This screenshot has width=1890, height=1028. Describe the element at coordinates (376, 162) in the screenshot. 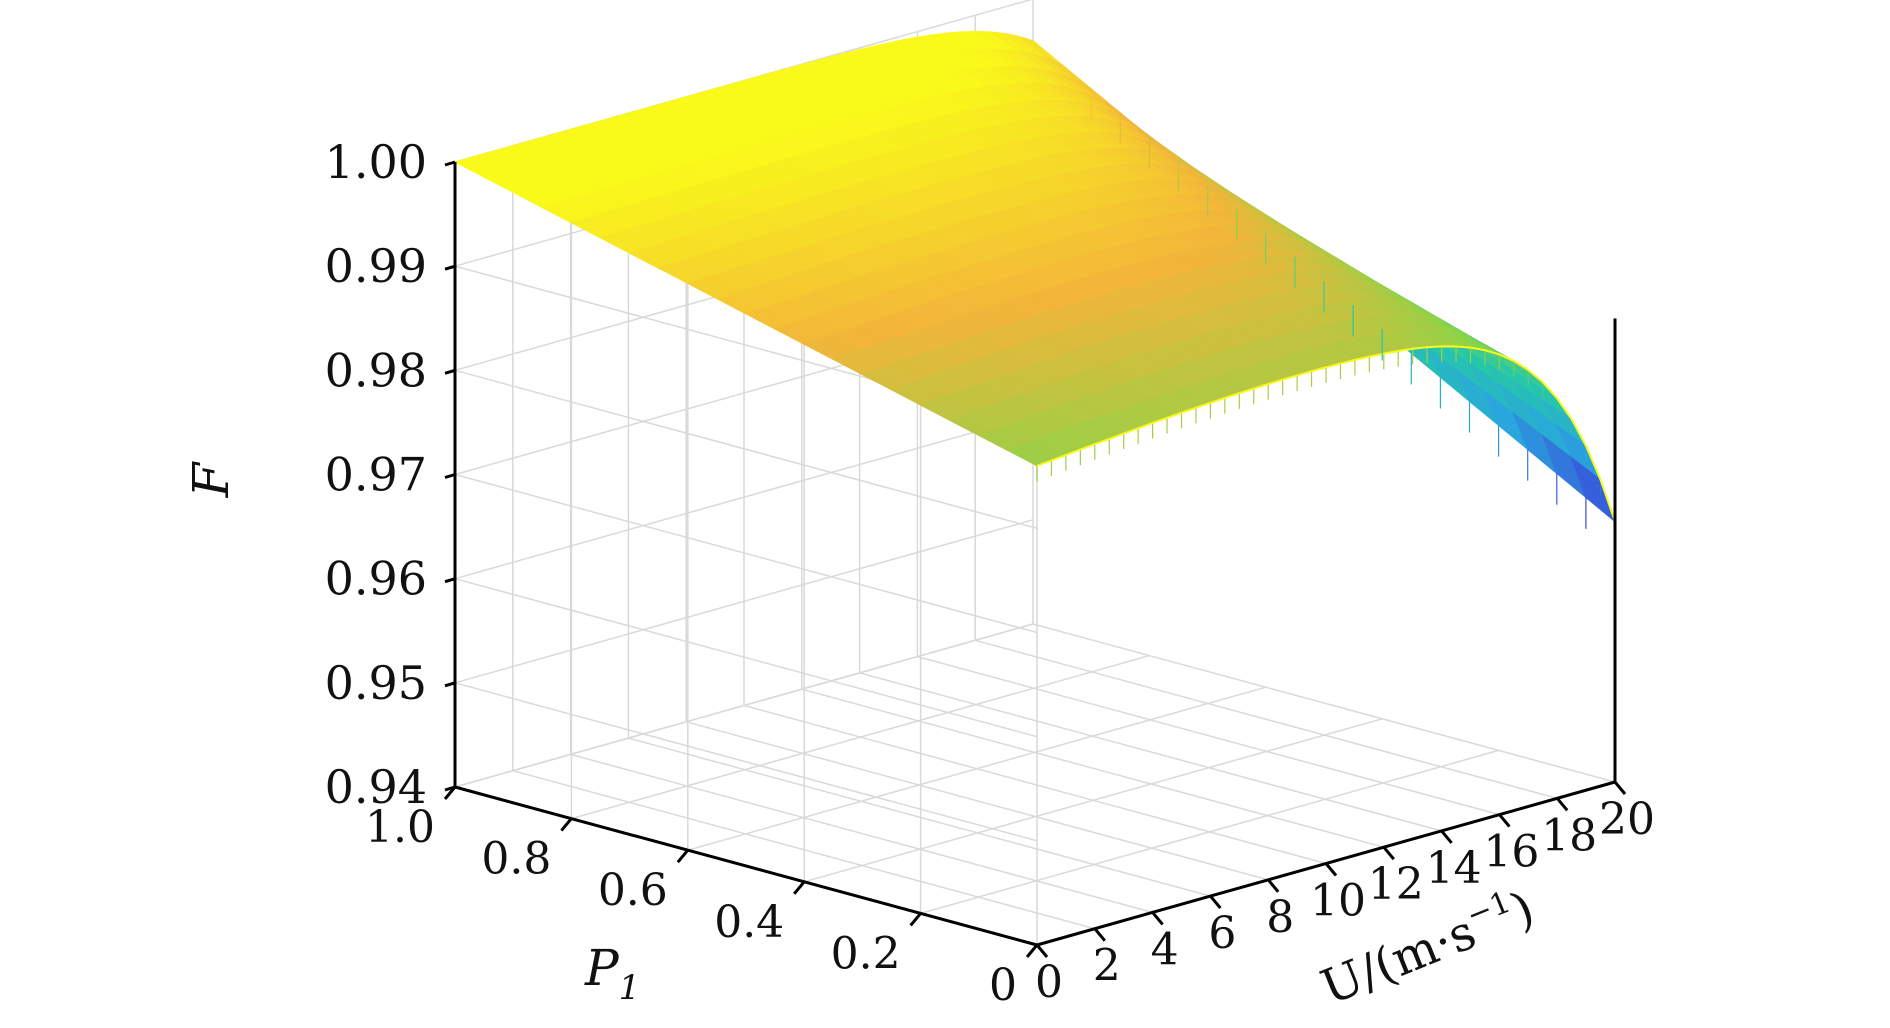

I see `z-tick-label: 1.00` at that location.